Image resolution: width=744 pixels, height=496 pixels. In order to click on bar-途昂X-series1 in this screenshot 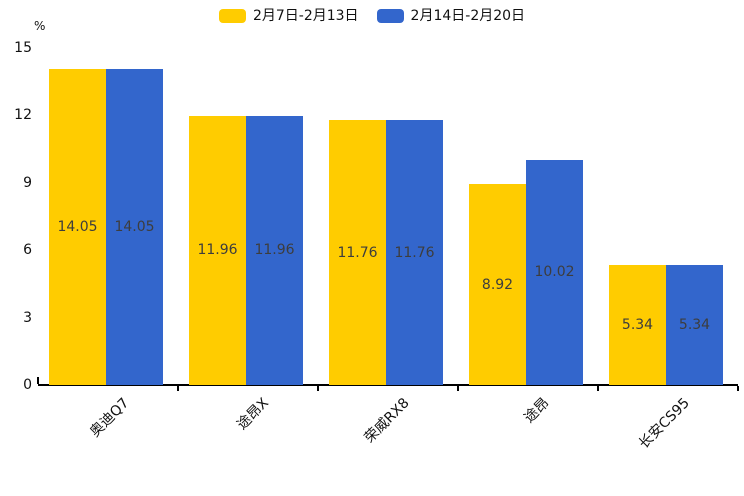, I will do `click(217, 250)`.